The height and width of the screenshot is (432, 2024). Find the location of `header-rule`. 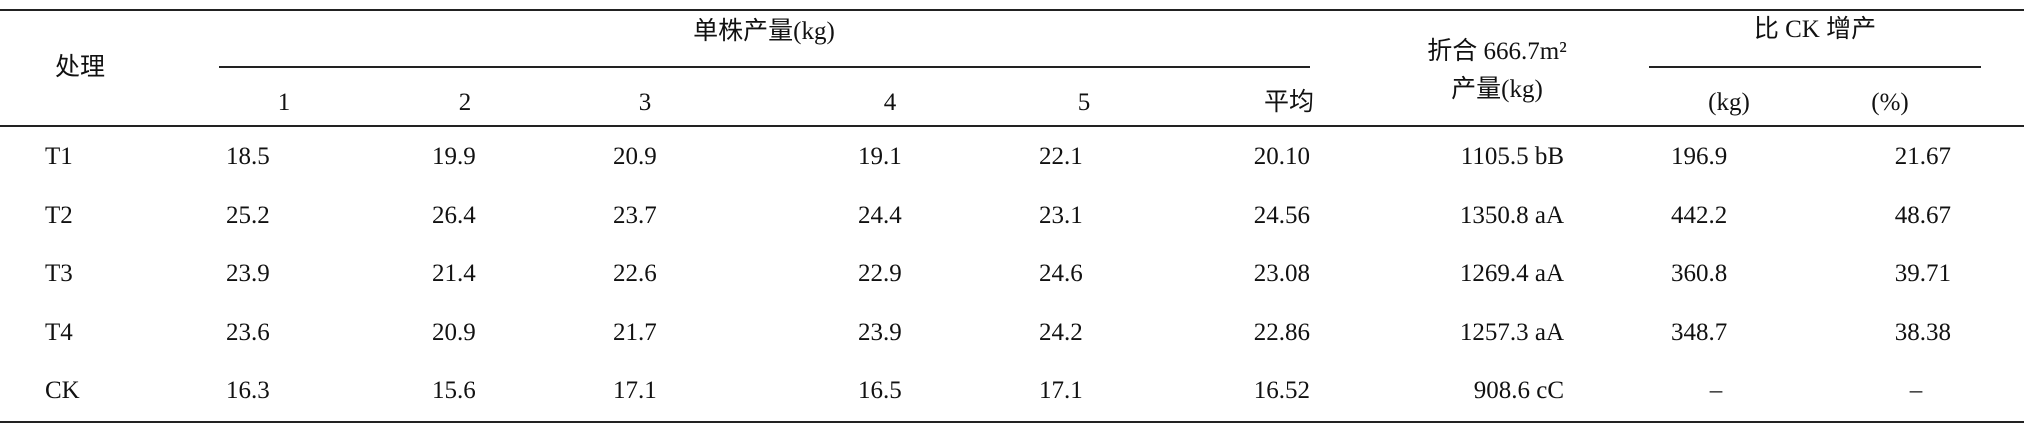

header-rule is located at coordinates (1012, 126).